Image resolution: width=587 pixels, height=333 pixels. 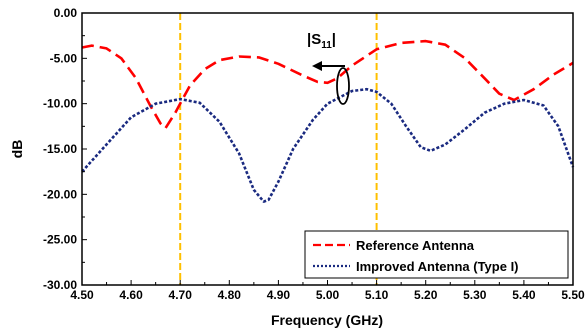 What do you see at coordinates (60, 149) in the screenshot?
I see `y-tick-label: -15.00` at bounding box center [60, 149].